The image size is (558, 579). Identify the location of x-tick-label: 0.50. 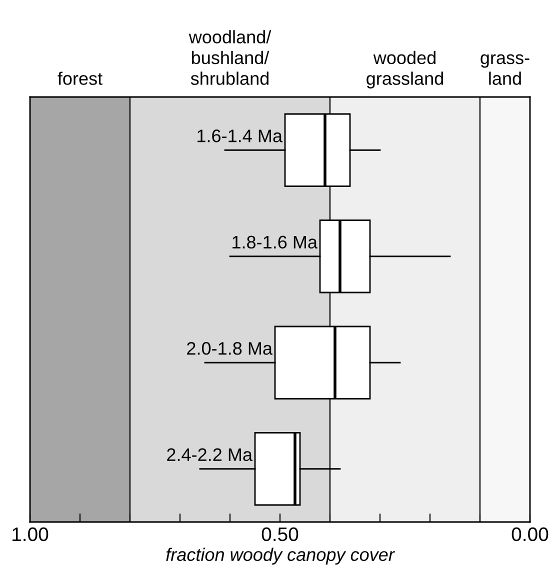
(280, 534).